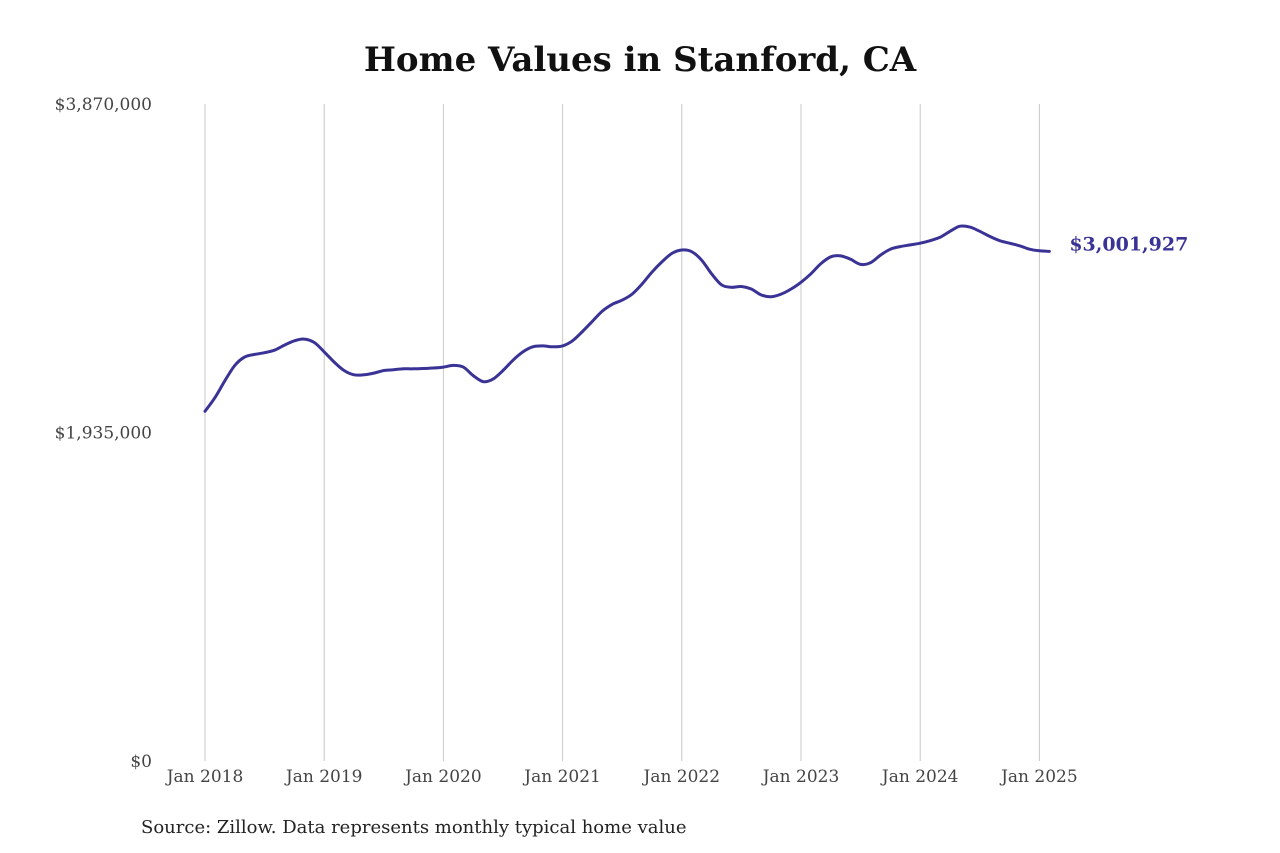 The height and width of the screenshot is (853, 1280). What do you see at coordinates (204, 777) in the screenshot?
I see `x-tick-label: Jan 2018` at bounding box center [204, 777].